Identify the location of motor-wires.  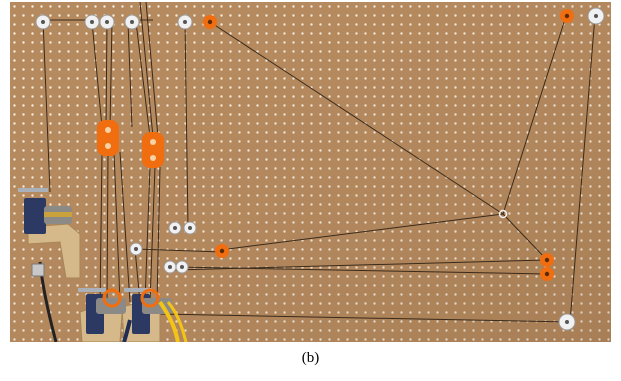
(109, 301).